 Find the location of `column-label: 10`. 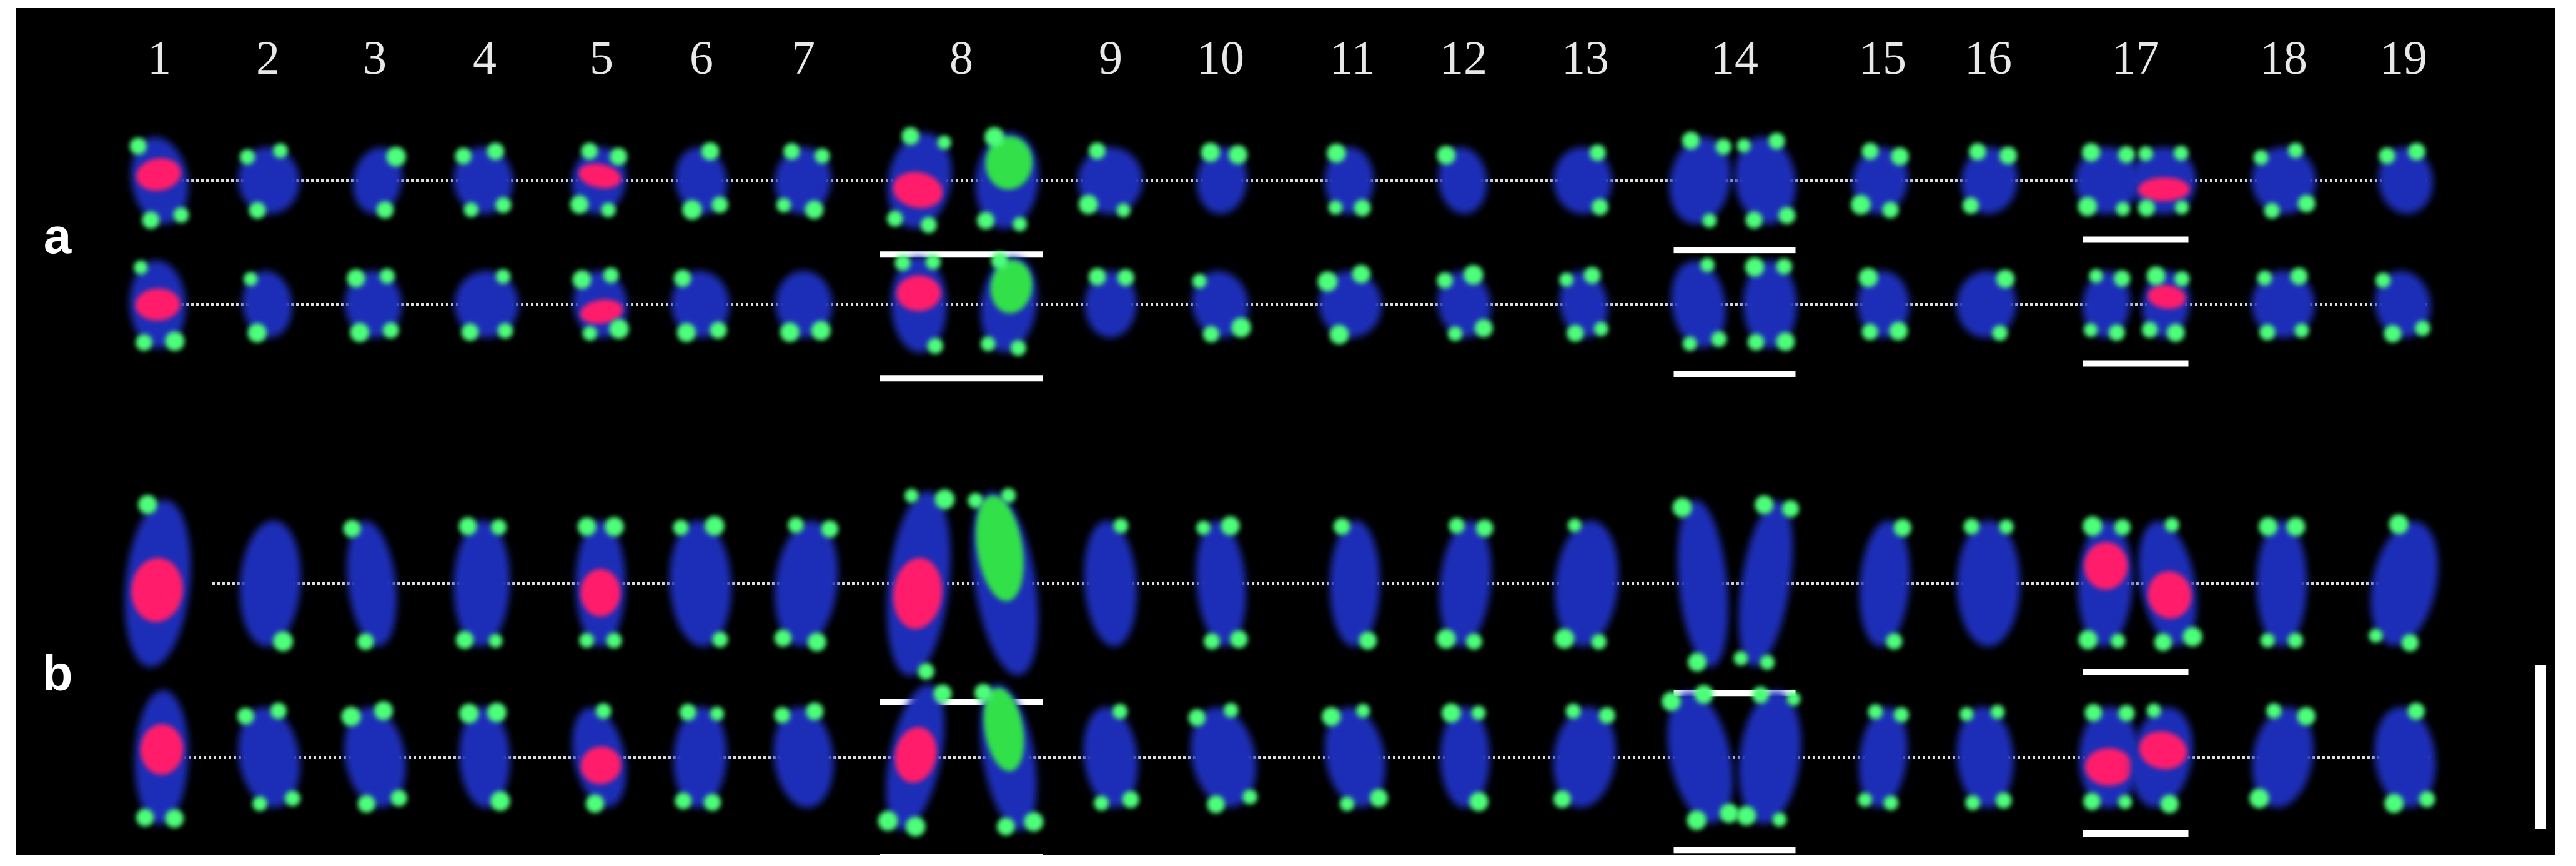

column-label: 10 is located at coordinates (1220, 58).